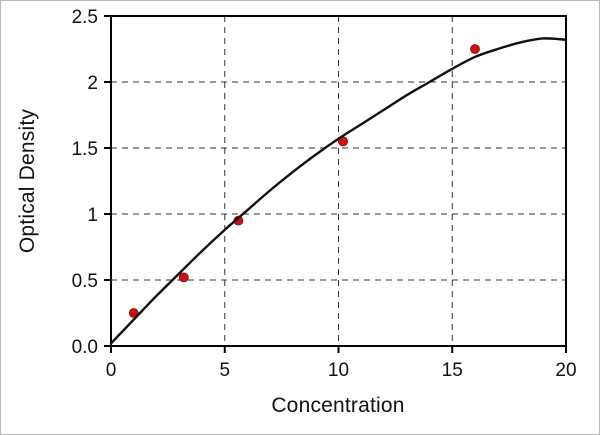 This screenshot has width=600, height=435. What do you see at coordinates (85, 17) in the screenshot?
I see `y-tick-label: 2.5` at bounding box center [85, 17].